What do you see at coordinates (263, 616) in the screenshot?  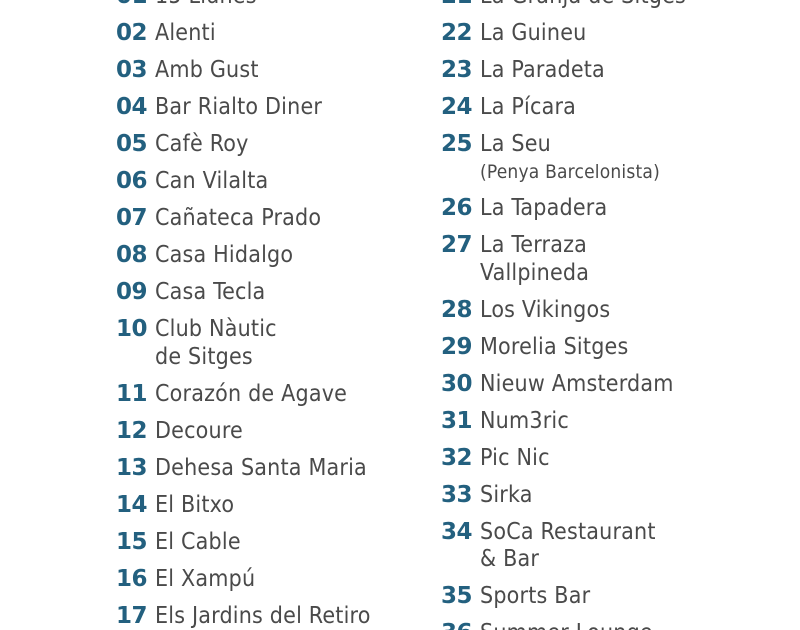 I see `item-name: Els Jardins del Retiro` at bounding box center [263, 616].